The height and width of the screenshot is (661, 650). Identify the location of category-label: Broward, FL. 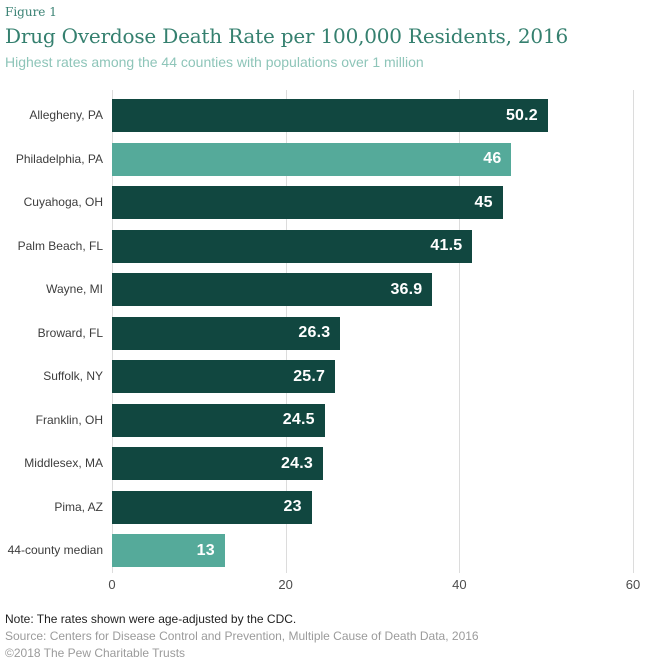
(70, 332).